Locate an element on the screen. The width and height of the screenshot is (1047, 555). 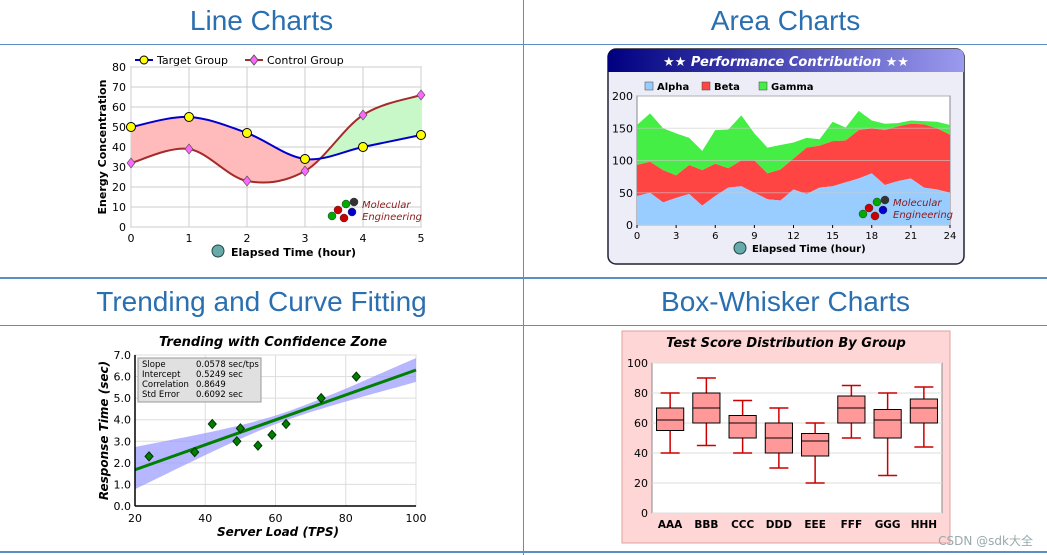
chart-title: ★★ Performance Contribution ★★ is located at coordinates (786, 62).